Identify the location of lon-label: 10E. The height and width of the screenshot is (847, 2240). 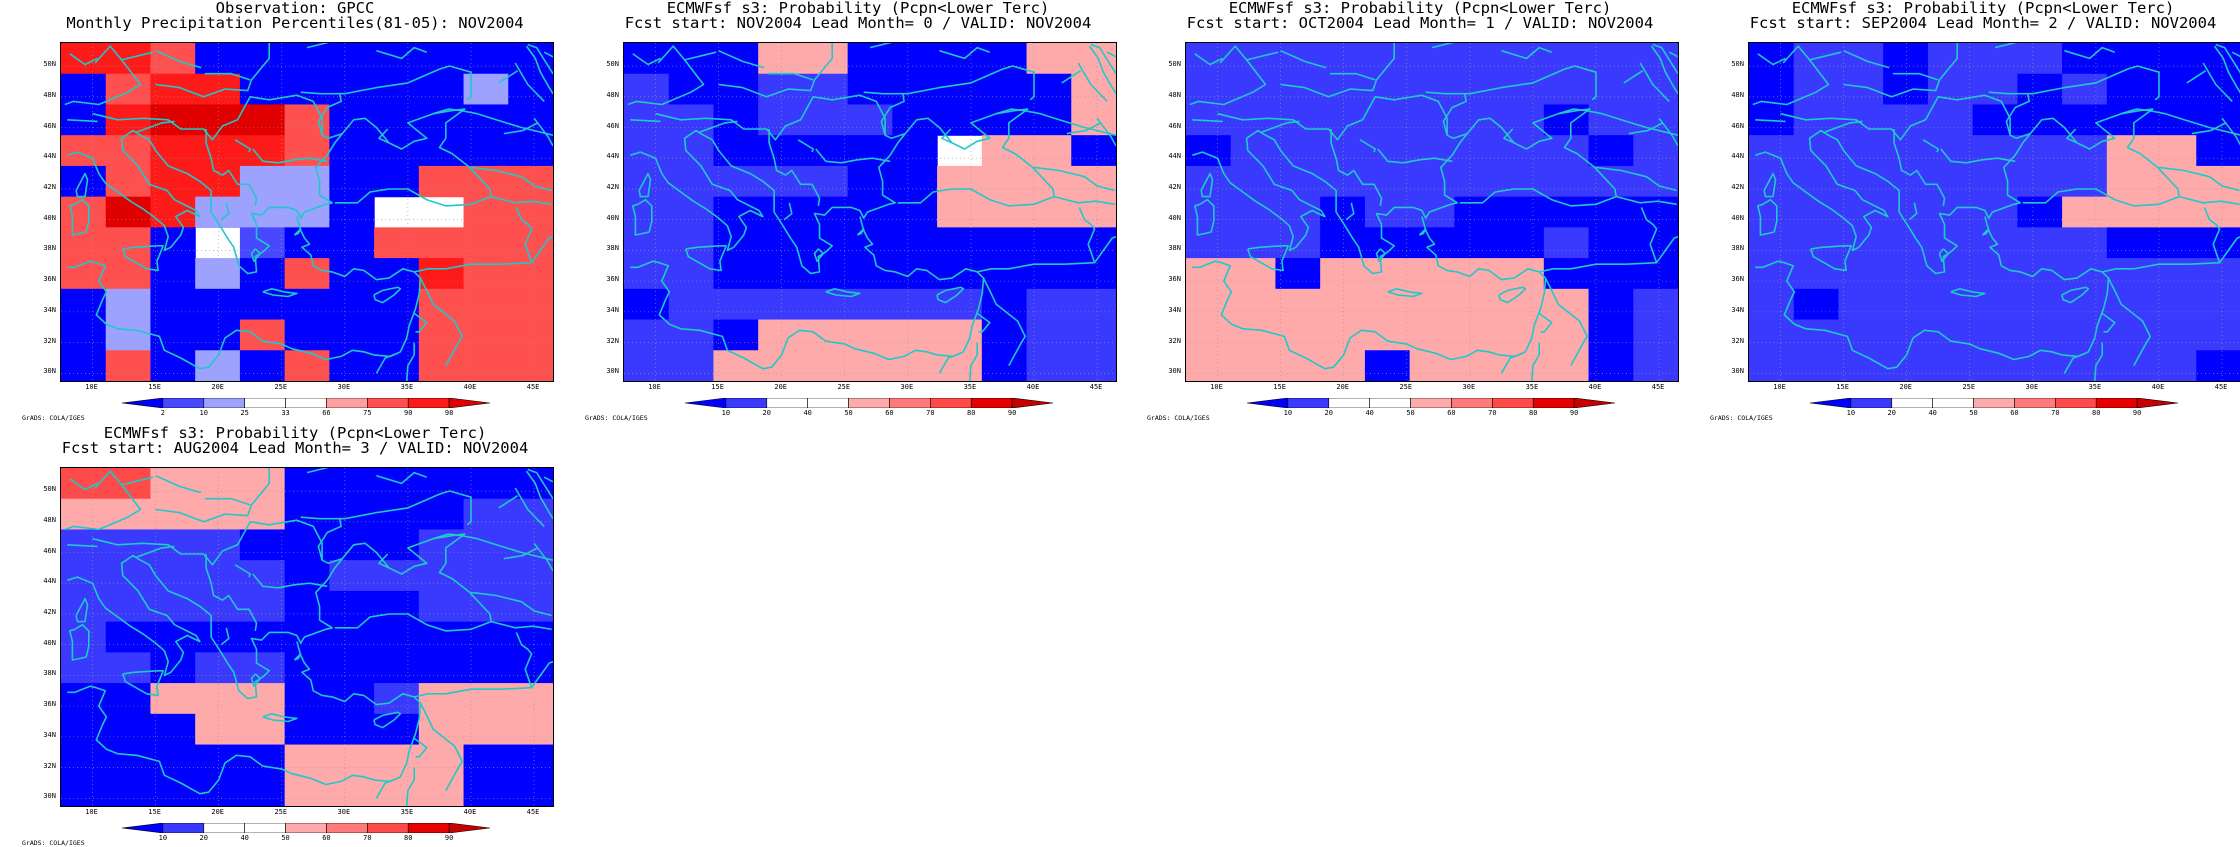
(1217, 387).